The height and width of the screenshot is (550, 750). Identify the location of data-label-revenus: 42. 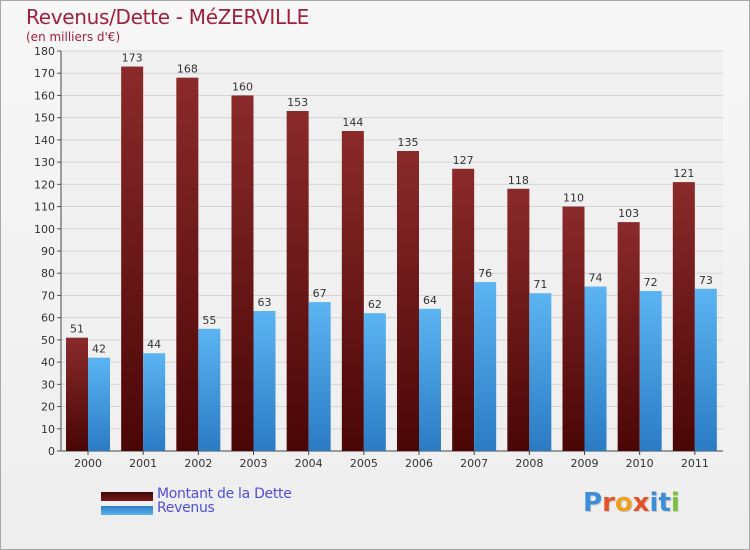
(99, 349).